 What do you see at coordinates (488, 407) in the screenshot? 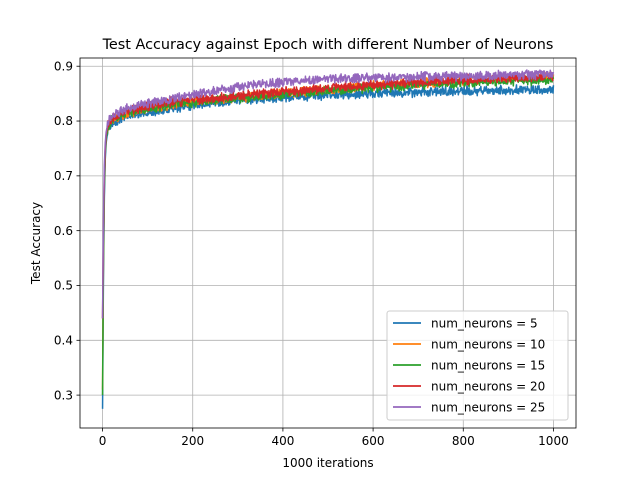
I see `legend-label: num_neurons = 25` at bounding box center [488, 407].